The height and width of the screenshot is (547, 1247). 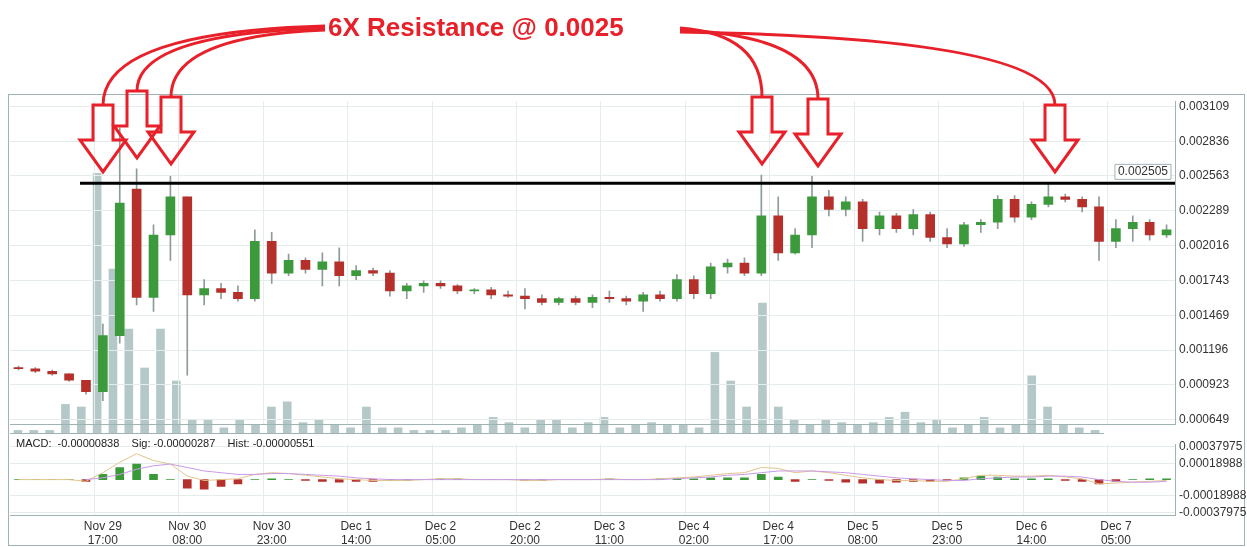 What do you see at coordinates (1204, 384) in the screenshot?
I see `y-tick-label: 0.000923` at bounding box center [1204, 384].